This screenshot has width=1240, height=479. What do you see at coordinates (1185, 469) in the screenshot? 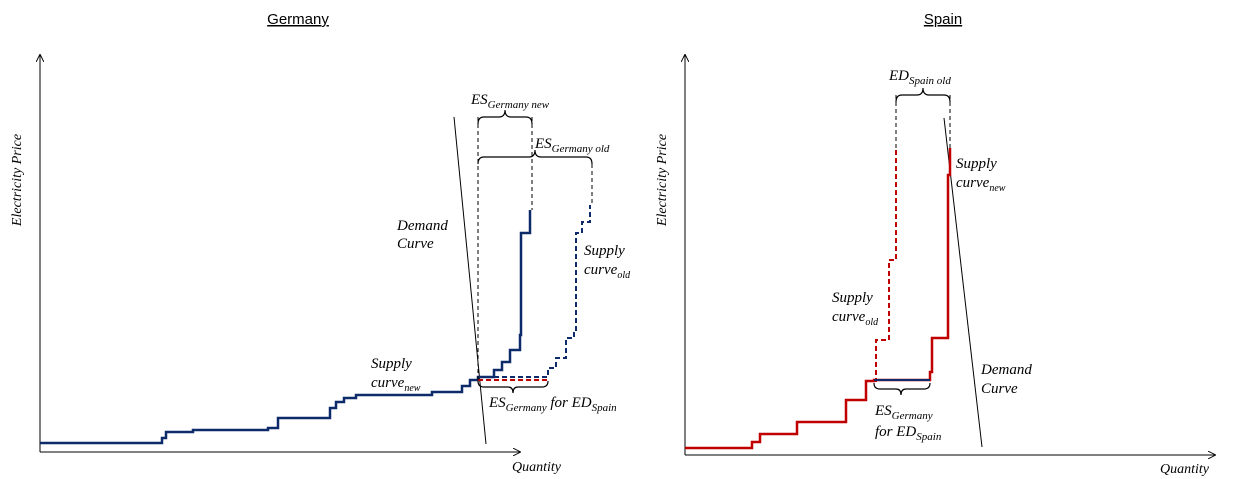
I see `spain-x-axis-label: Quantity` at bounding box center [1185, 469].